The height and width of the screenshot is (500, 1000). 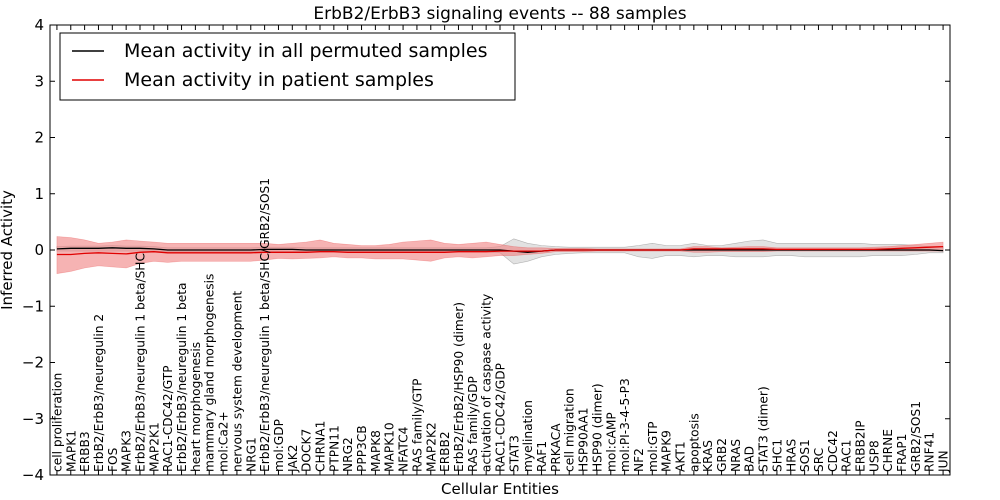 I want to click on x-tick-label: MAPK8, so click(x=376, y=451).